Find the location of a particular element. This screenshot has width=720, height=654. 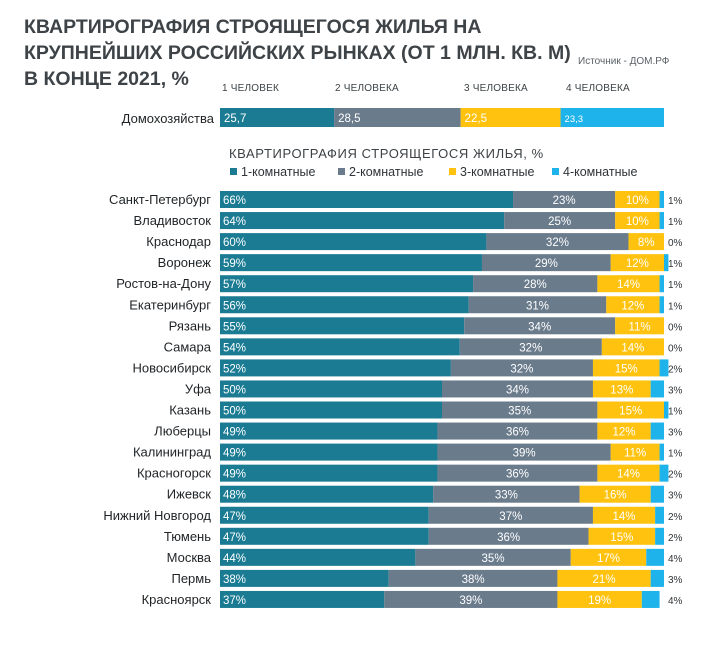

category-label: Уфа is located at coordinates (198, 388).